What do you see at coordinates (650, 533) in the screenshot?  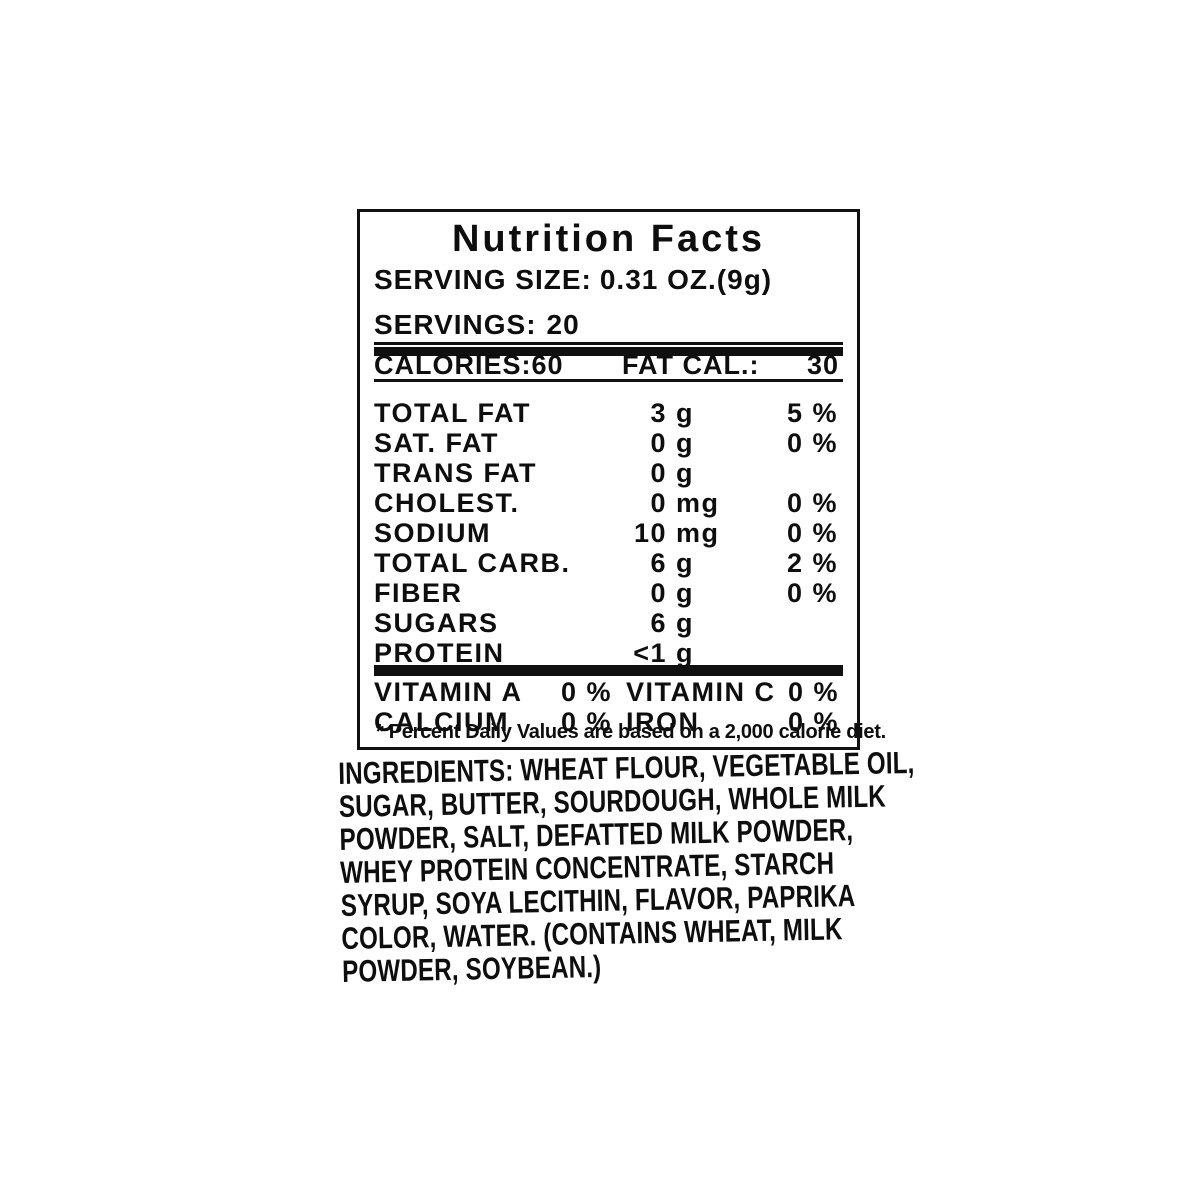 I see `nutrient-amount: 10` at bounding box center [650, 533].